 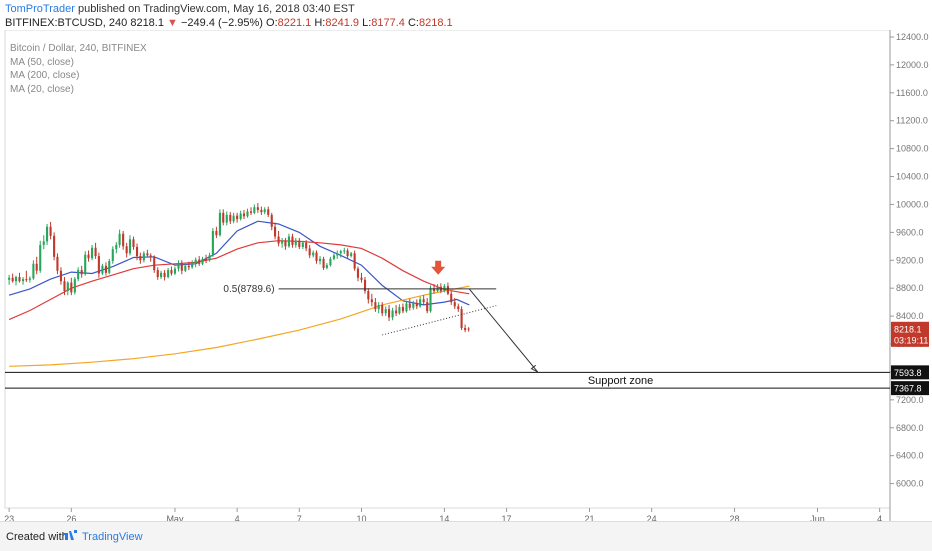 What do you see at coordinates (534, 368) in the screenshot?
I see `projection-arrow-head` at bounding box center [534, 368].